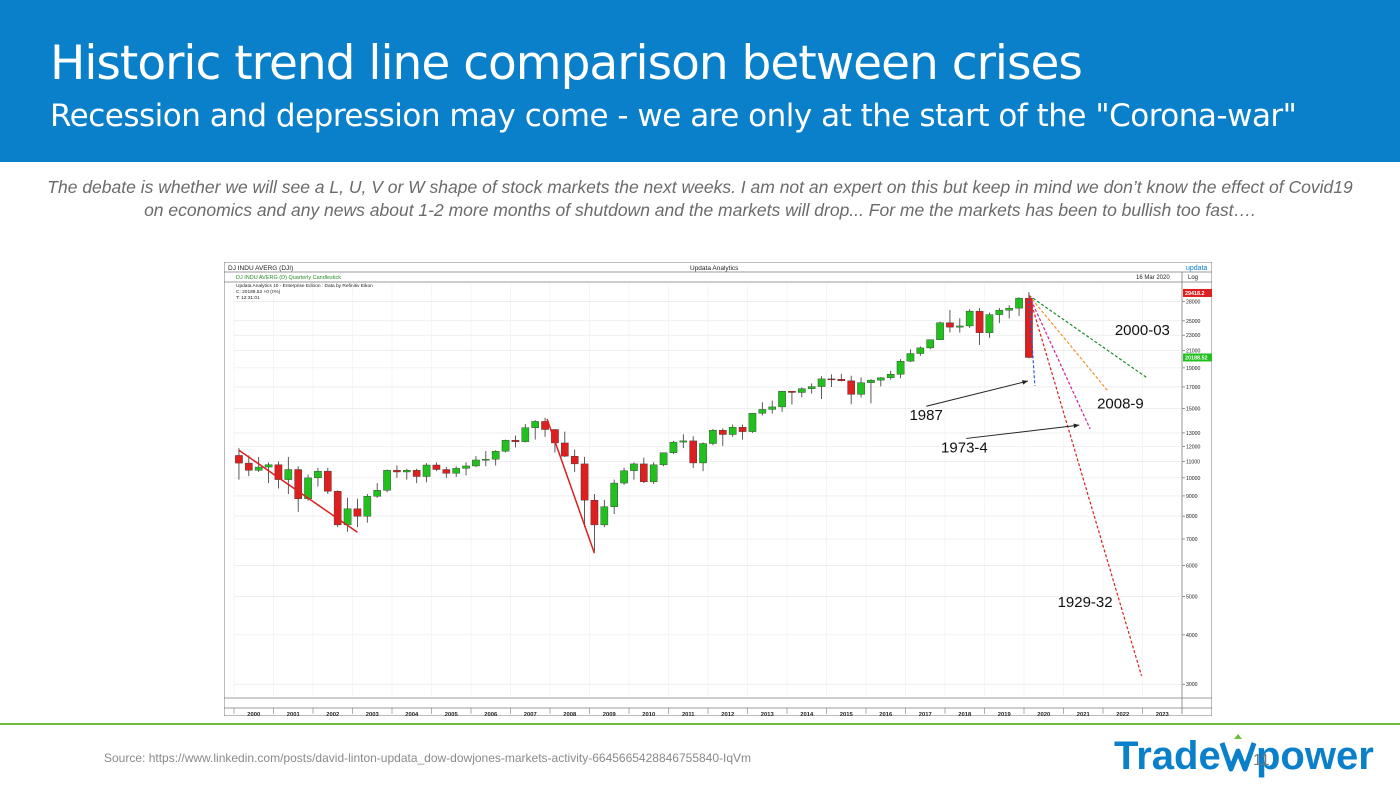 This screenshot has height=788, width=1400. What do you see at coordinates (1163, 714) in the screenshot?
I see `x-tick-label: 2023` at bounding box center [1163, 714].